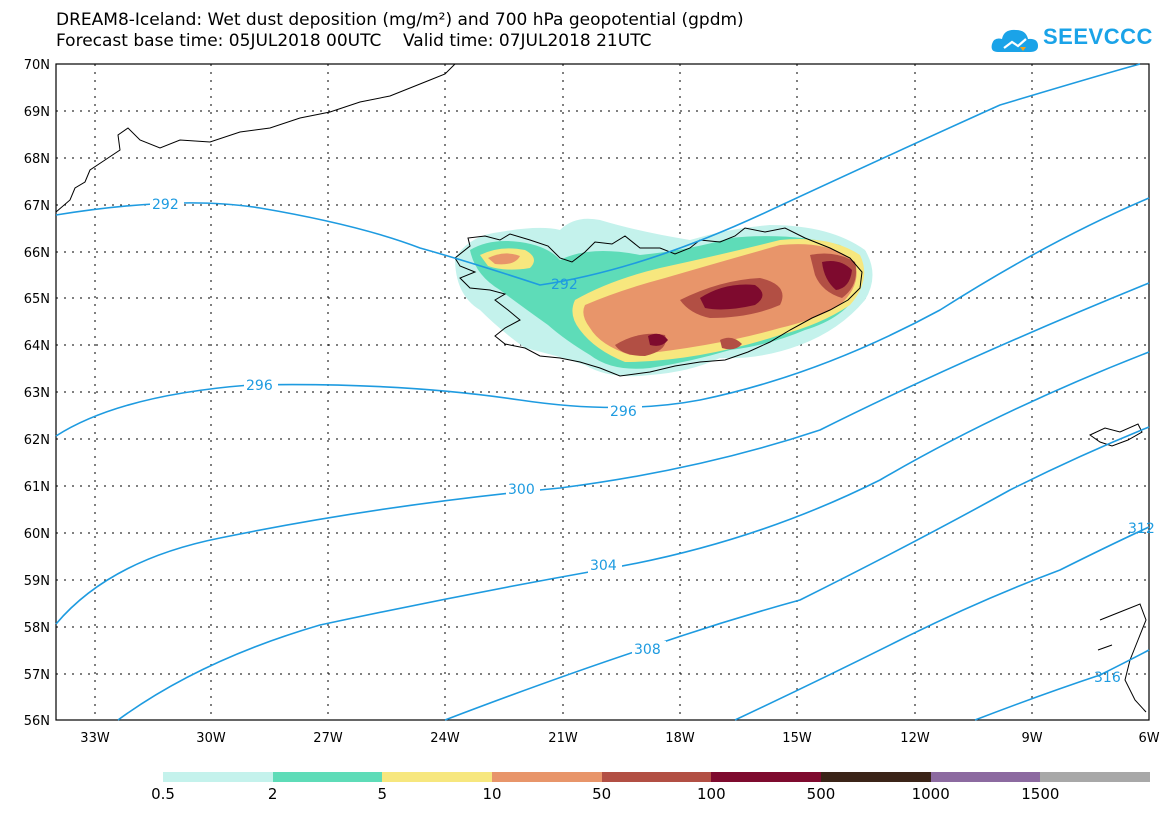 The image size is (1175, 815). What do you see at coordinates (619, 738) in the screenshot?
I see `longitude-labels: 33W 30W 27W 24W 21W 18W 15W 12W 9W 6W` at bounding box center [619, 738].